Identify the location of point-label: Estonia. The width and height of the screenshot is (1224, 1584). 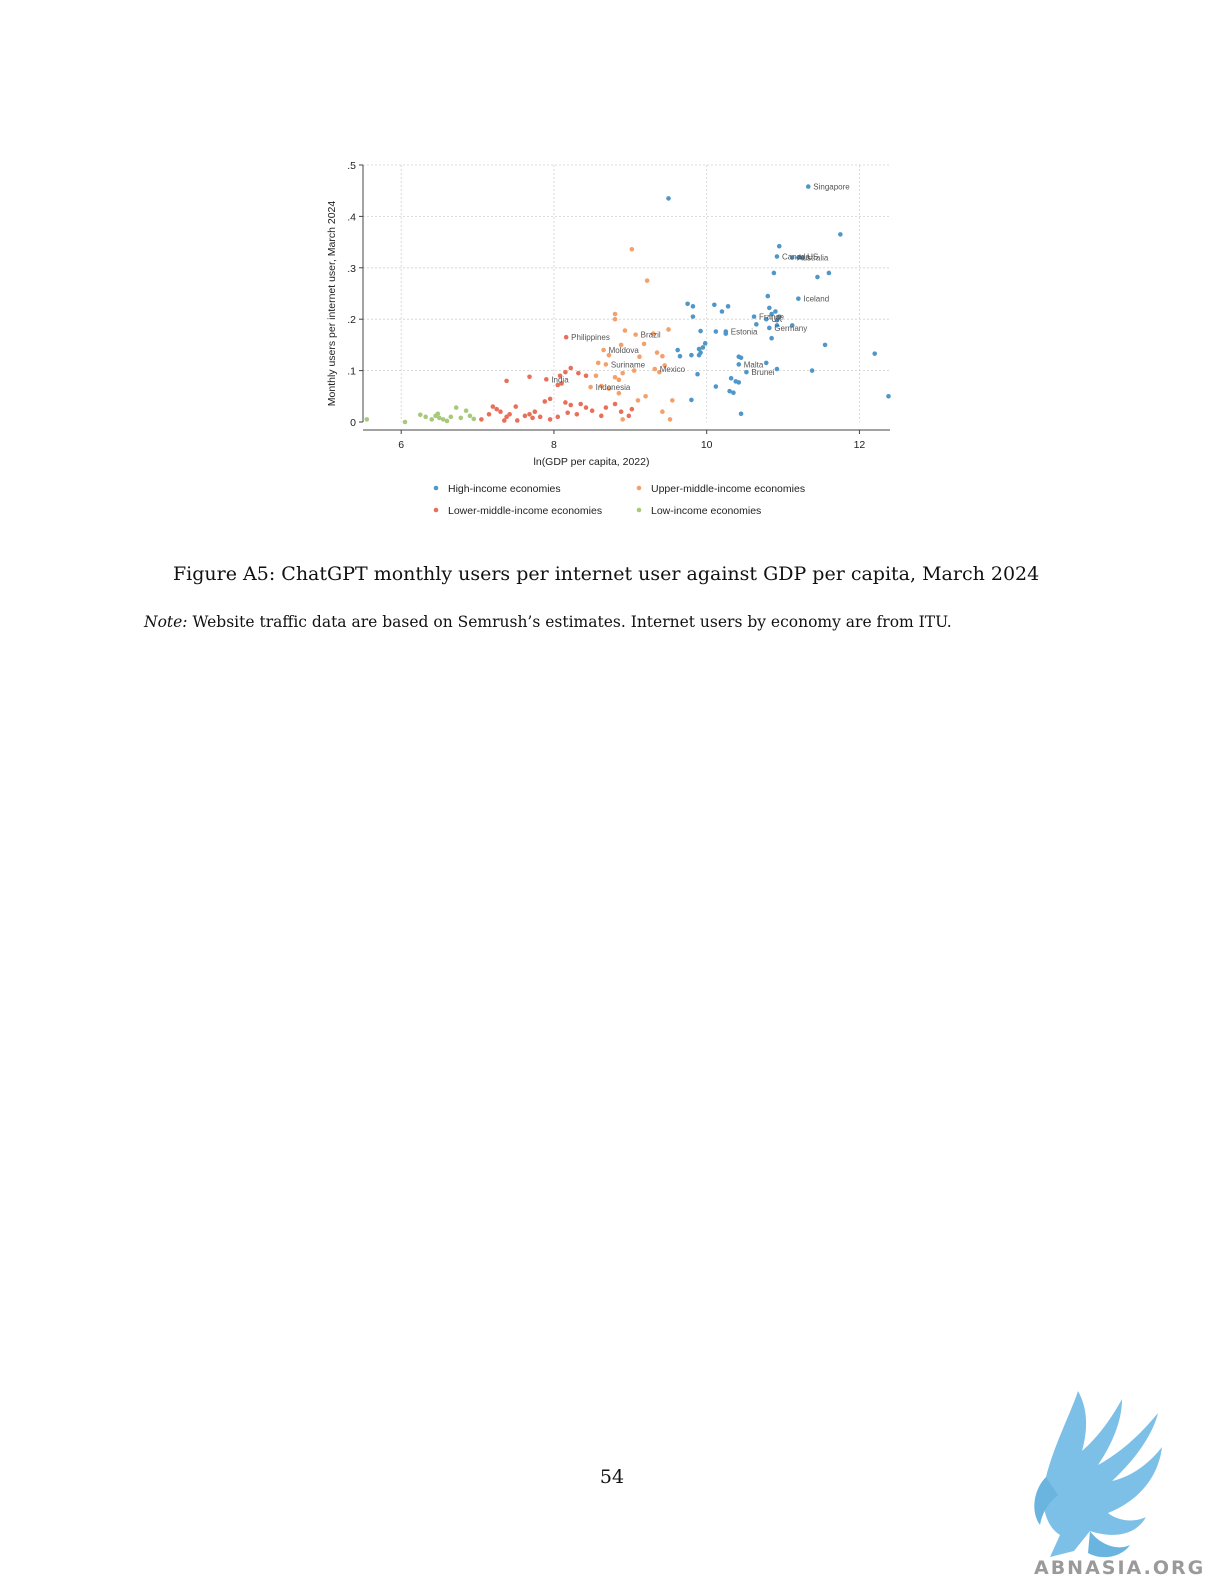
(744, 332).